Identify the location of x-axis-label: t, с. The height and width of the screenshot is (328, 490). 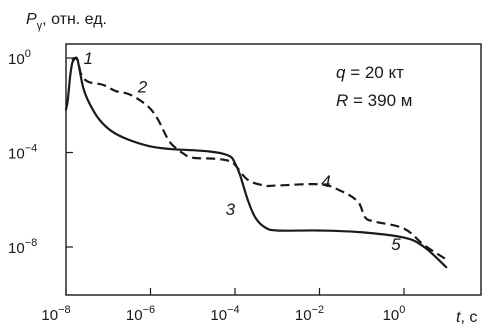
(466, 317).